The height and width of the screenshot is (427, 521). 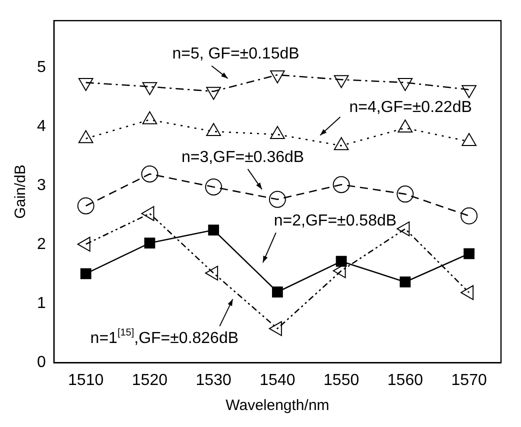 What do you see at coordinates (405, 380) in the screenshot?
I see `x-tick-label: 1560` at bounding box center [405, 380].